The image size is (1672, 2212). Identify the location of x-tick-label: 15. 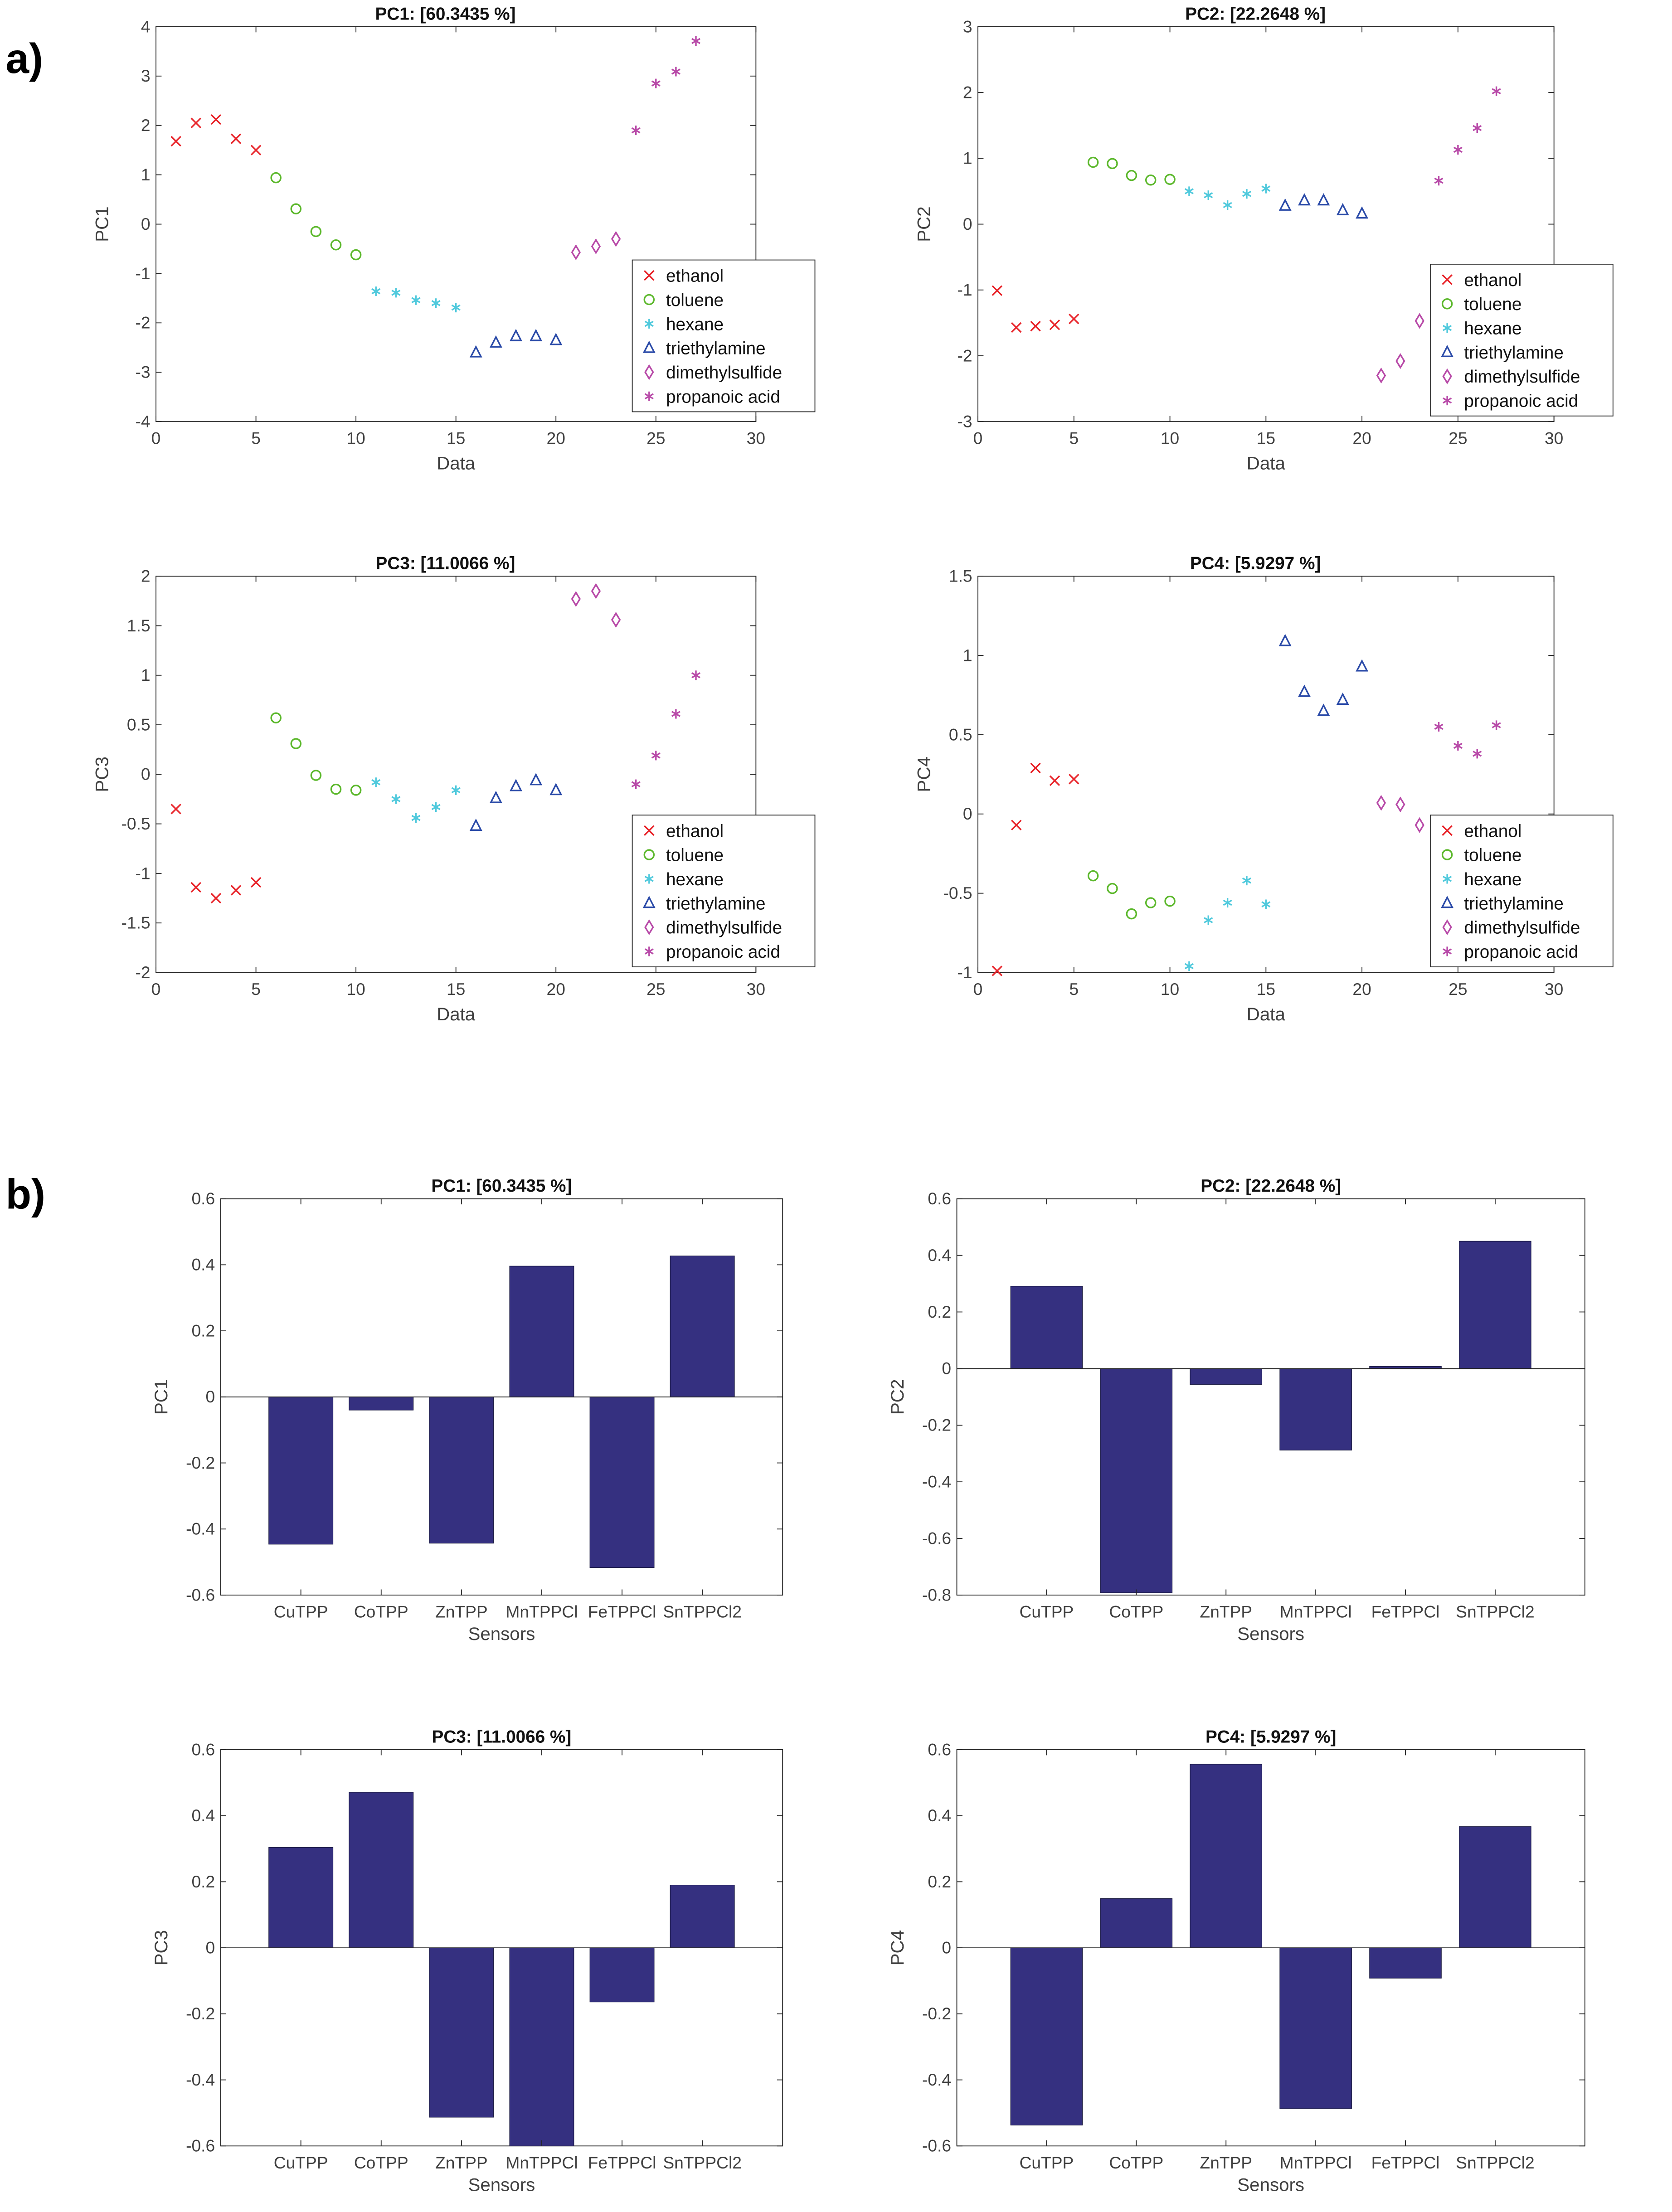
(456, 438).